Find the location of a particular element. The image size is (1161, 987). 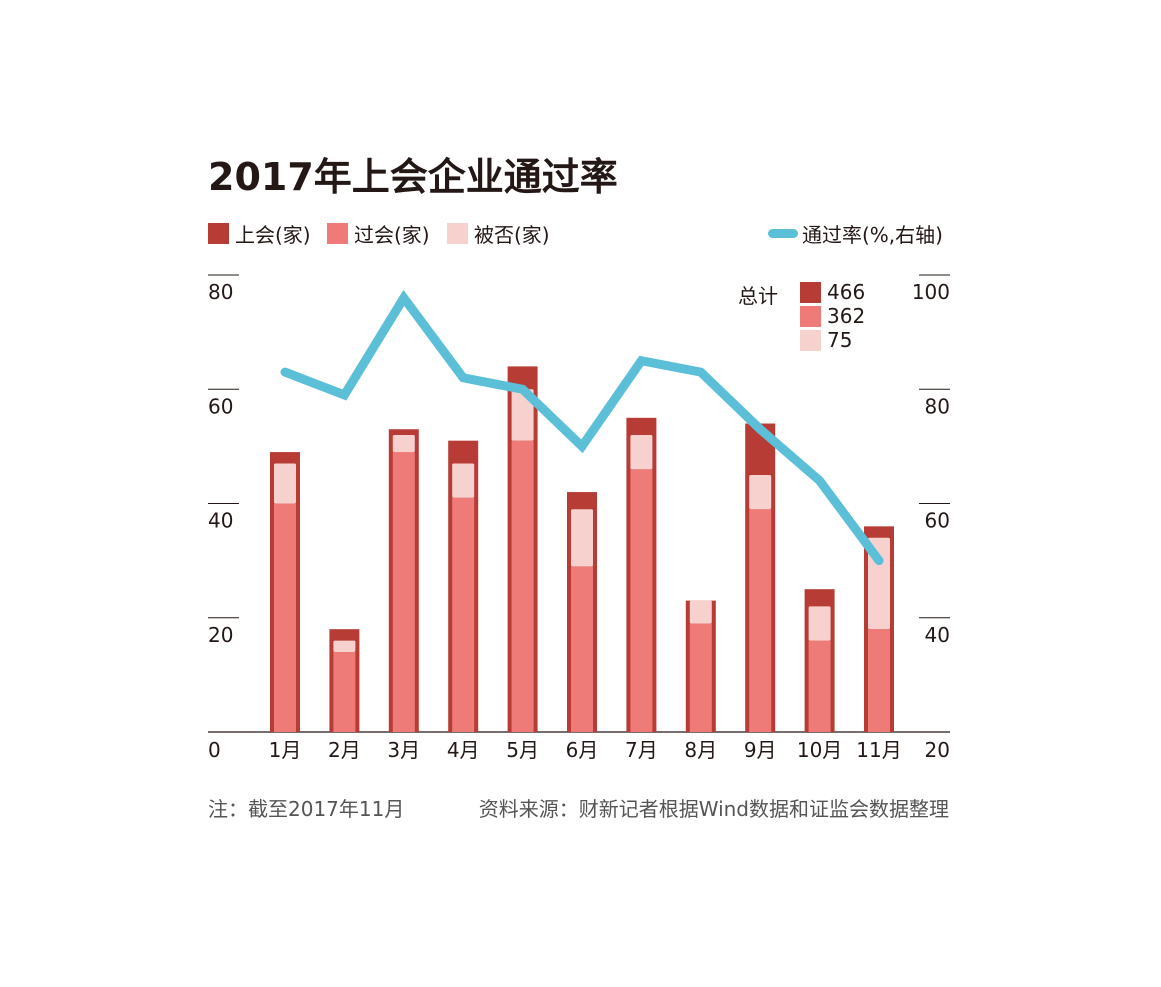

x-tick-label: 8月 is located at coordinates (700, 750).